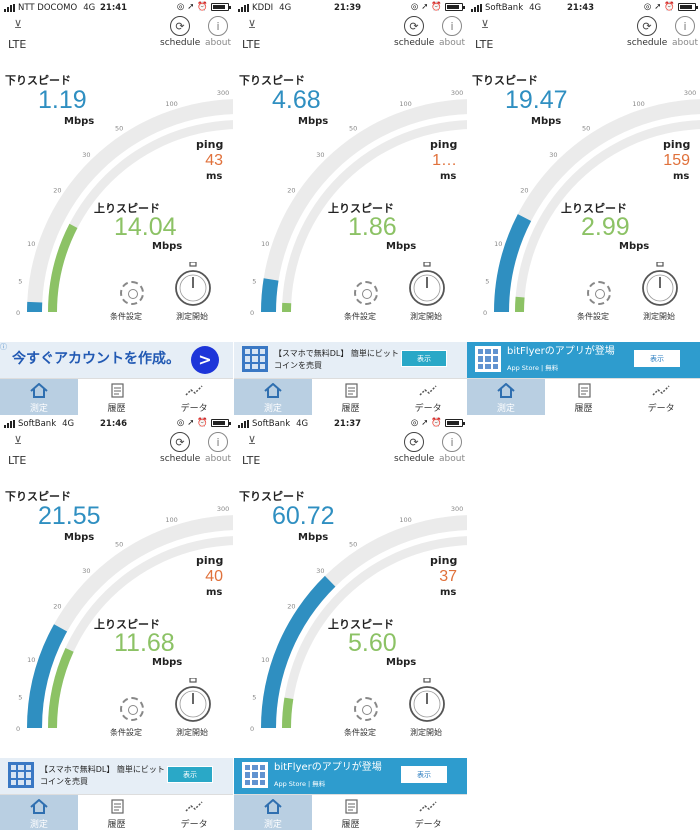  Describe the element at coordinates (444, 144) in the screenshot. I see `ping-label: ping` at that location.